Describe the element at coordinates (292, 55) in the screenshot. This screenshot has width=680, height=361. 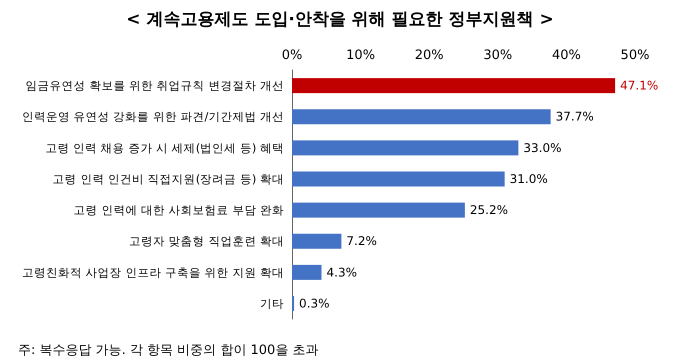
I see `x-tick-label: 0%` at that location.